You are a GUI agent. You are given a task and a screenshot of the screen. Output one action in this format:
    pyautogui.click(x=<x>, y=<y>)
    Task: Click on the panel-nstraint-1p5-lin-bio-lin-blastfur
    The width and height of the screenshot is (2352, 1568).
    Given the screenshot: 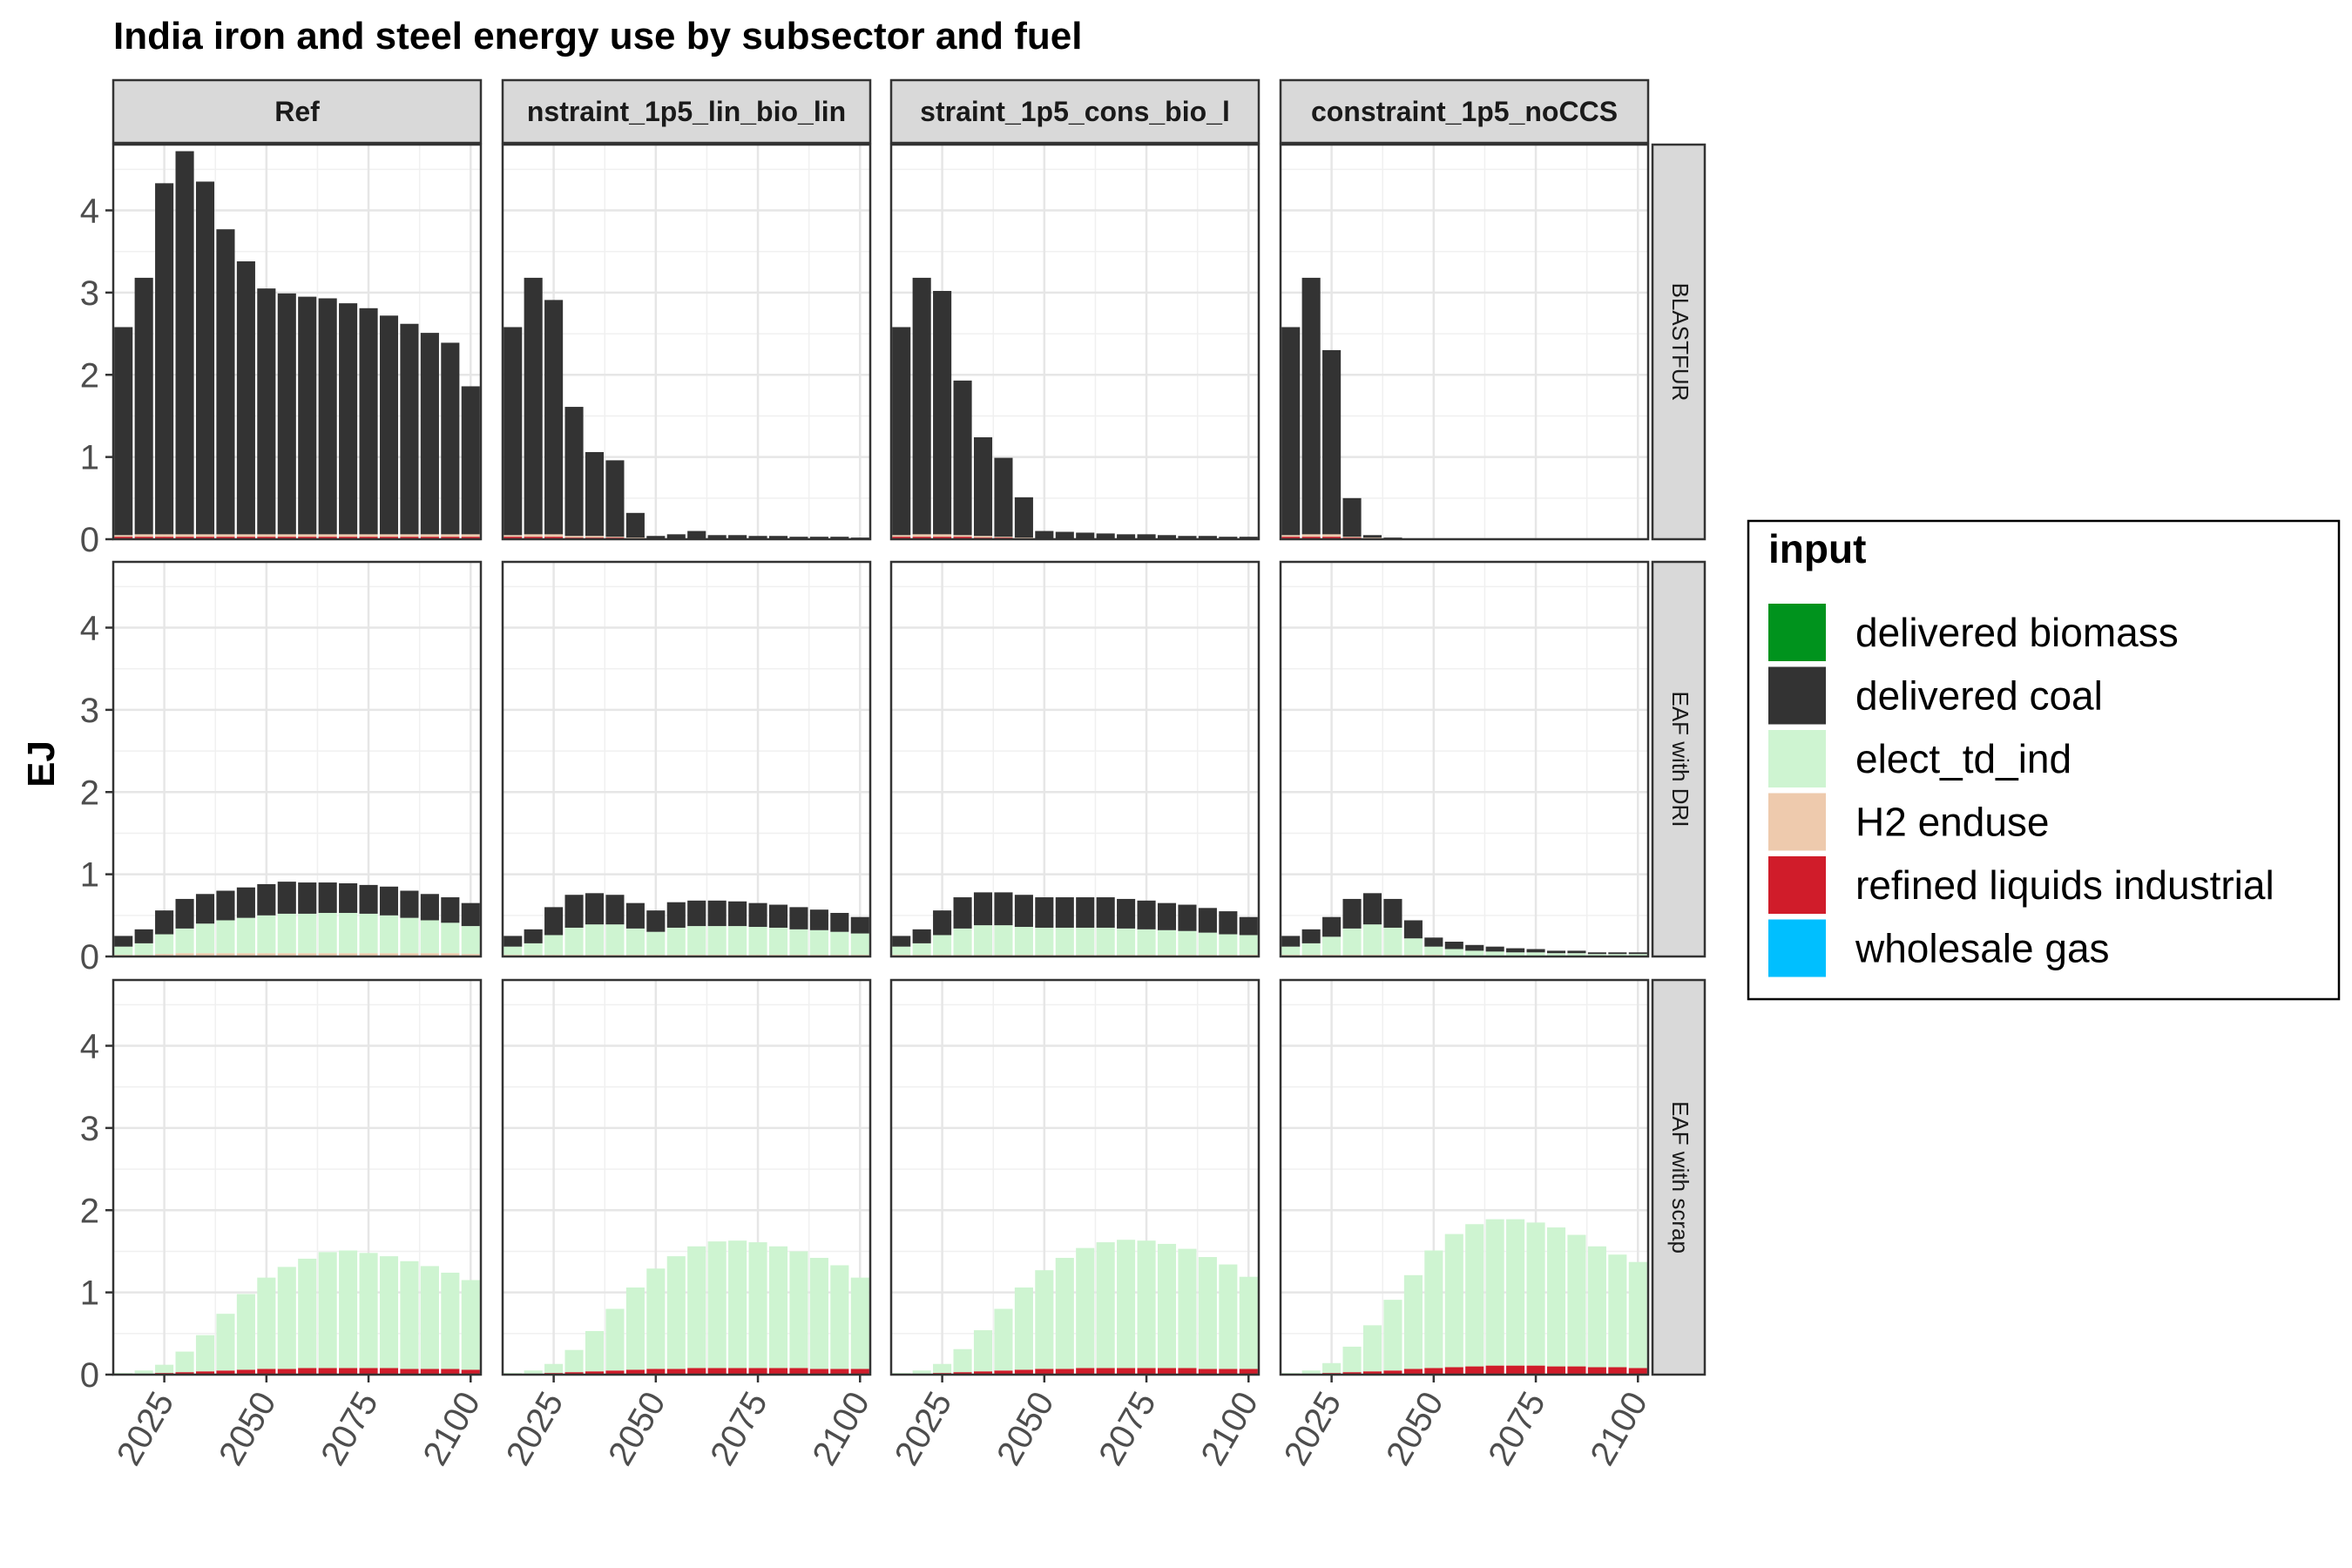 What is the action you would take?
    pyautogui.click(x=687, y=342)
    